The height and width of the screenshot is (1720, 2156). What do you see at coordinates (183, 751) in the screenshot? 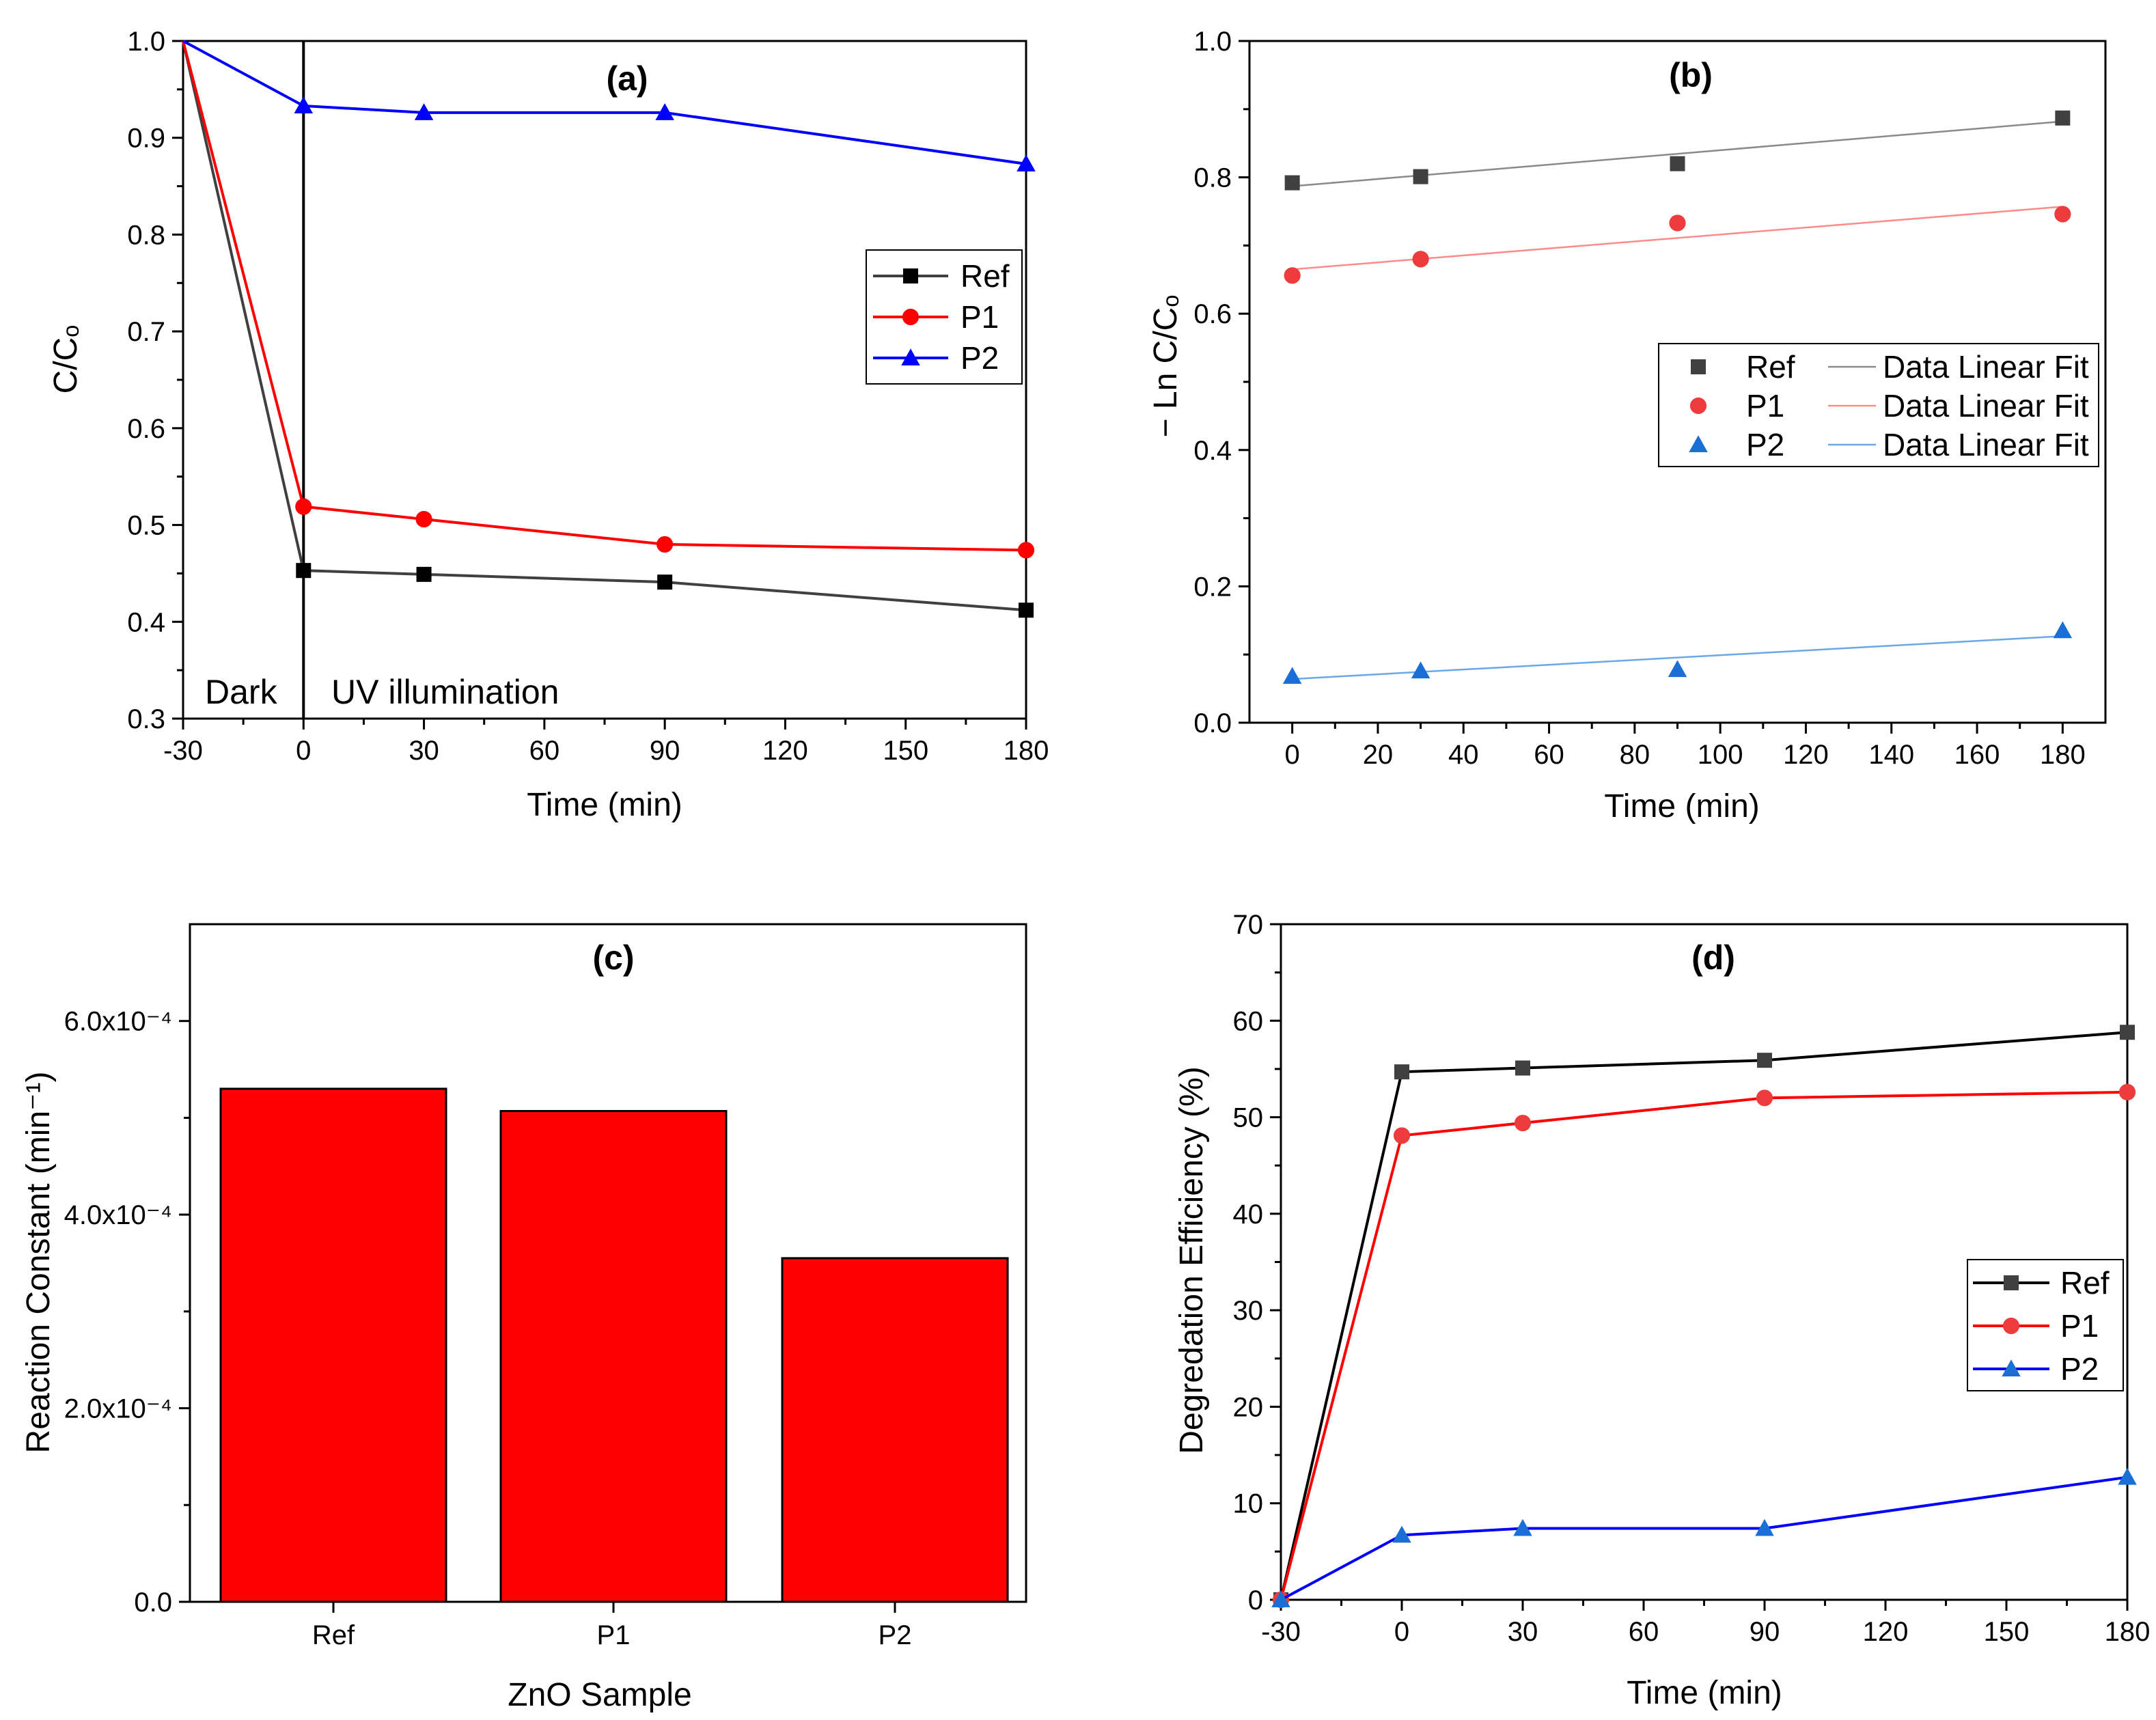
I see `panel-a-xtick-label: -30` at bounding box center [183, 751].